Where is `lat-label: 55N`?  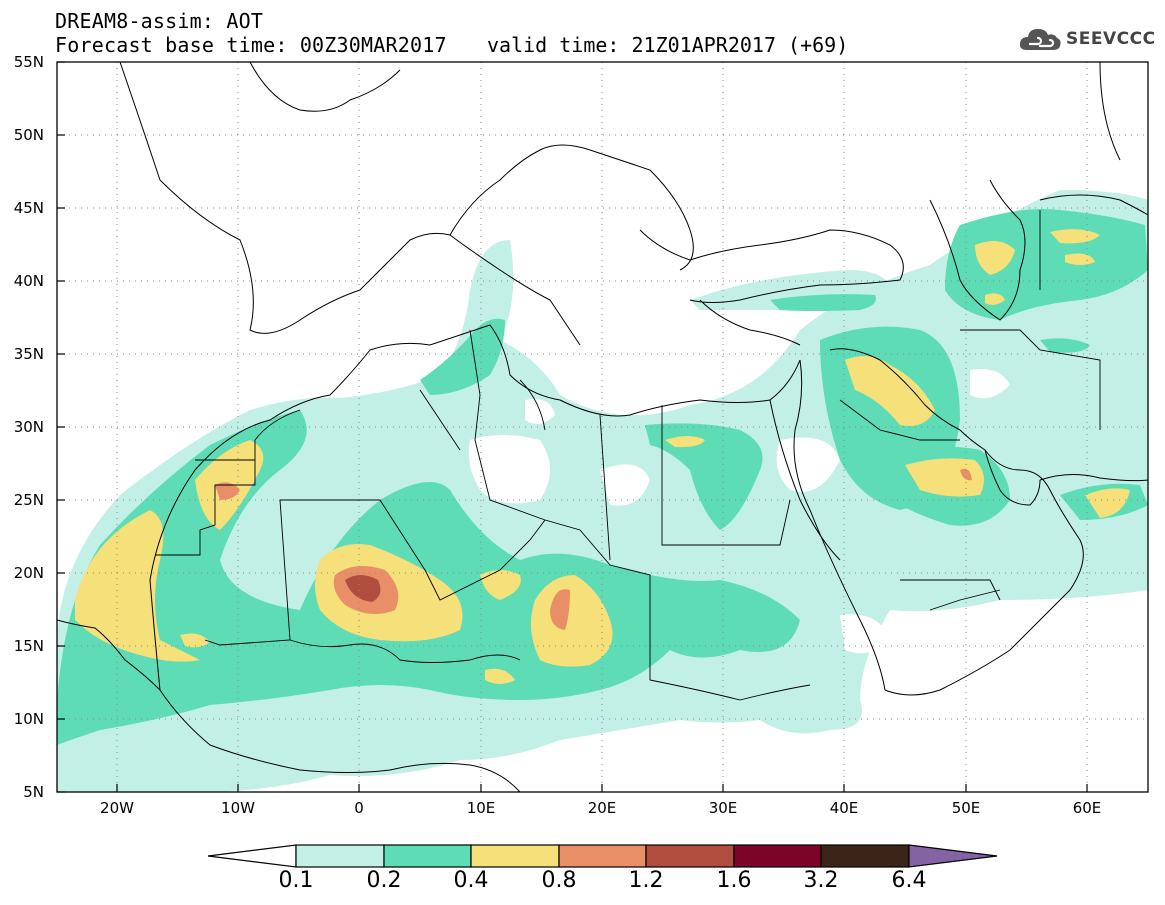 lat-label: 55N is located at coordinates (28, 62).